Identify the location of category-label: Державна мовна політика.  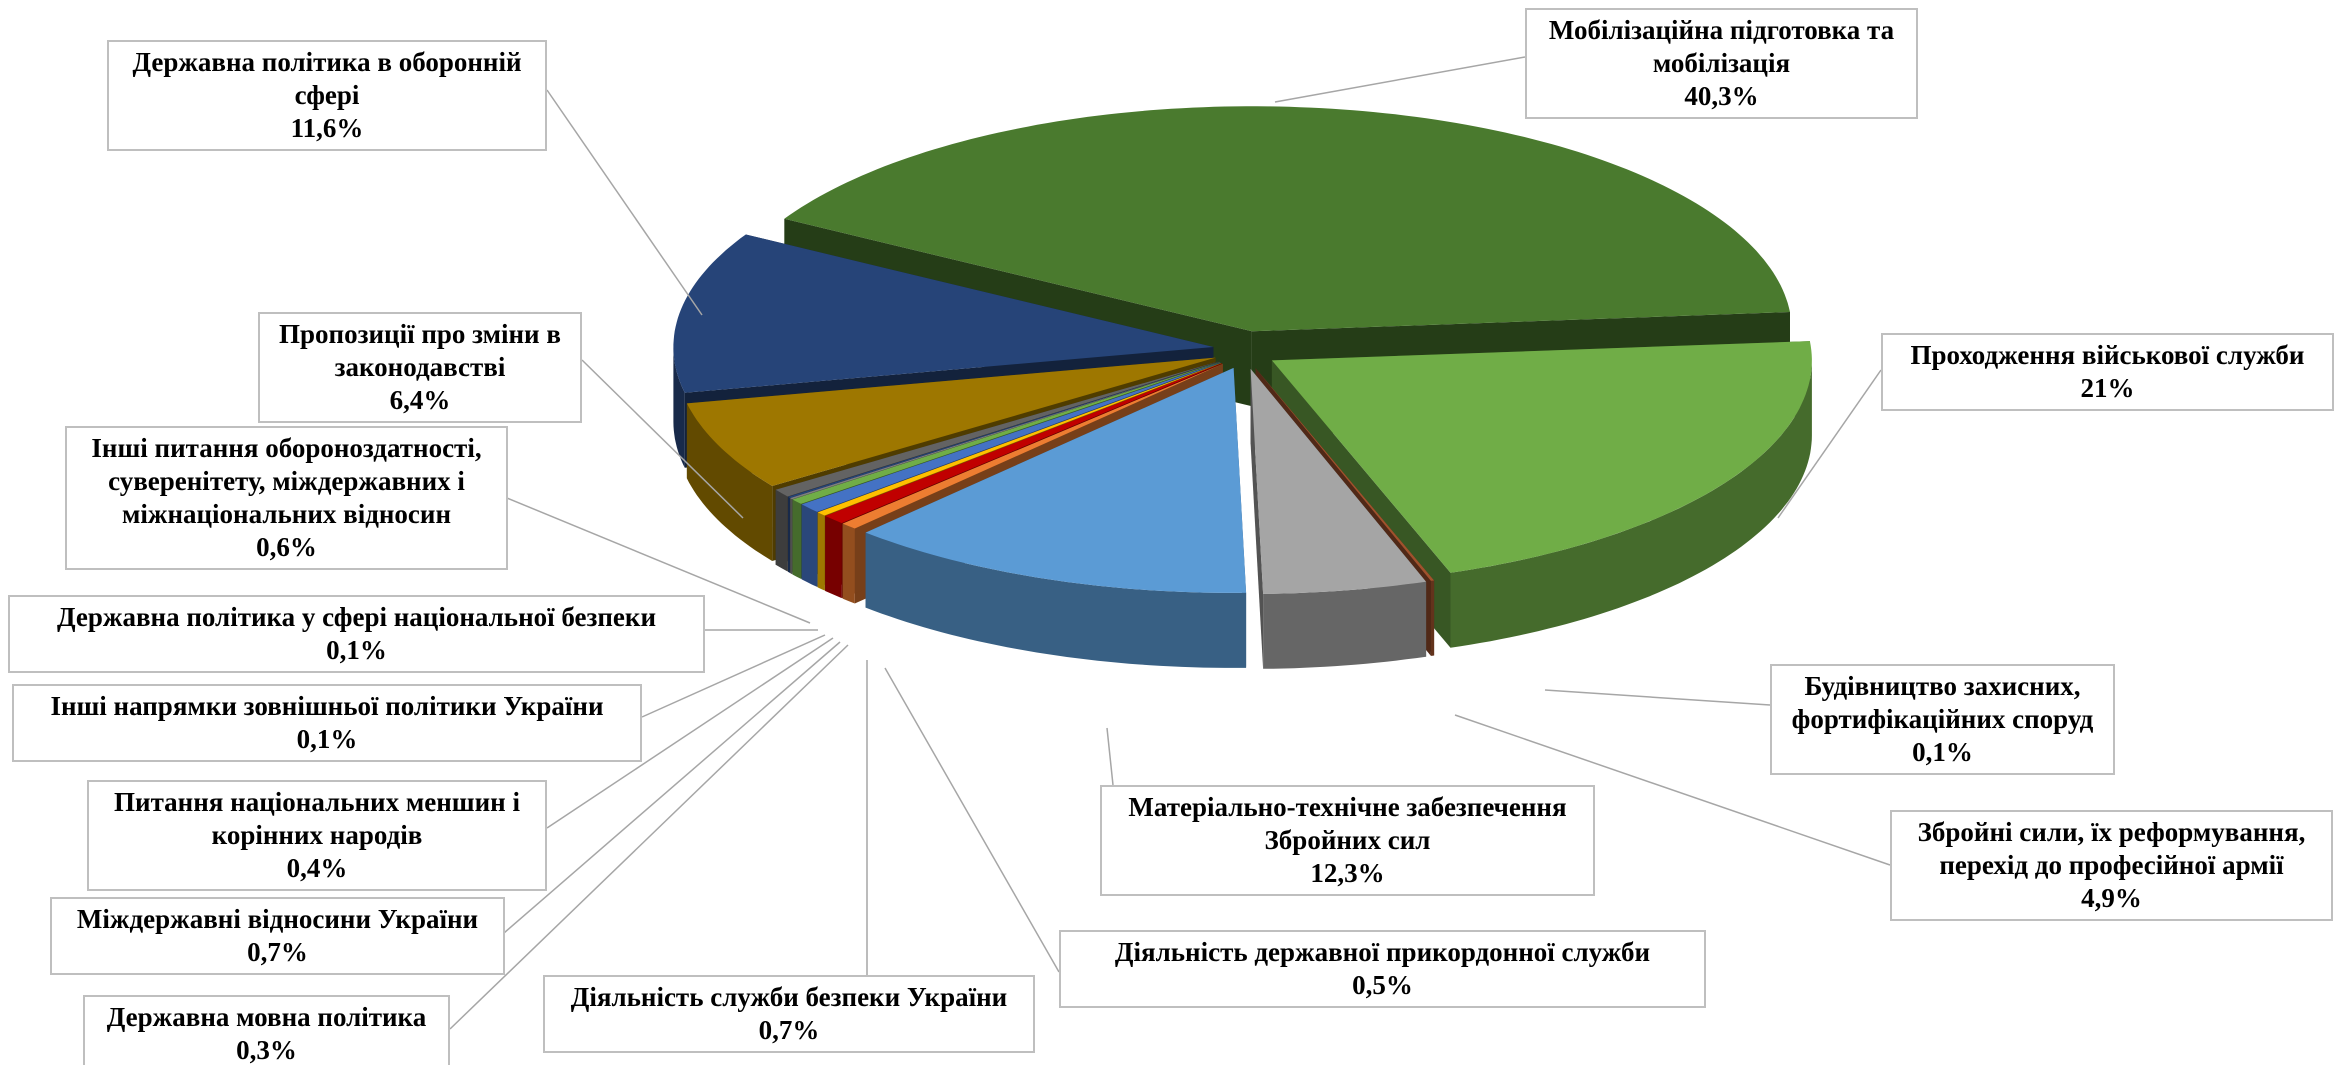
(266, 1017).